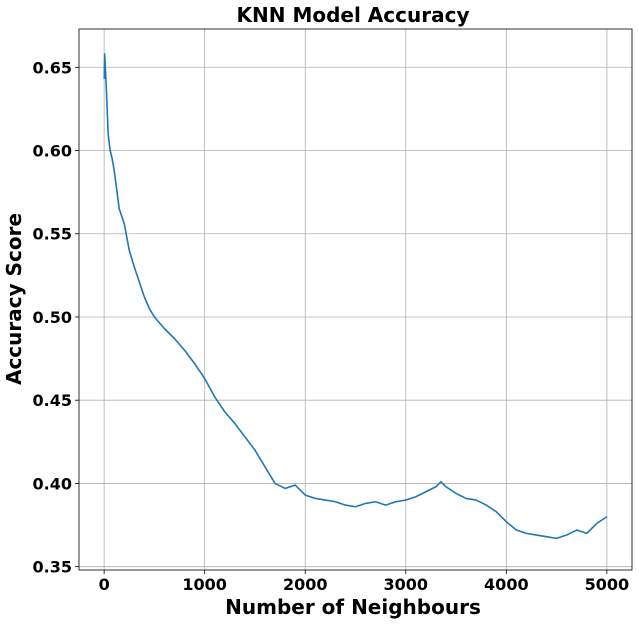  Describe the element at coordinates (52, 400) in the screenshot. I see `y-tick-label: 0.45` at that location.